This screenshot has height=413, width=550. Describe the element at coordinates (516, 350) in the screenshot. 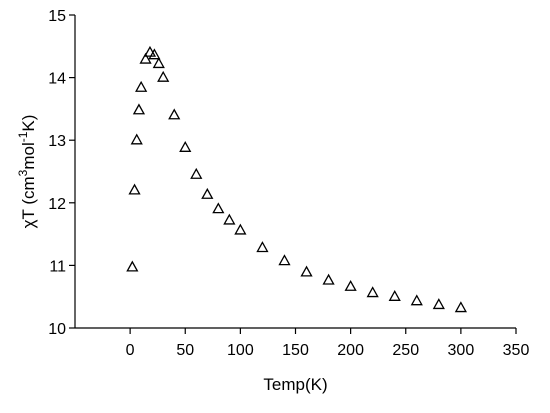

I see `x-tick-label: 350` at that location.